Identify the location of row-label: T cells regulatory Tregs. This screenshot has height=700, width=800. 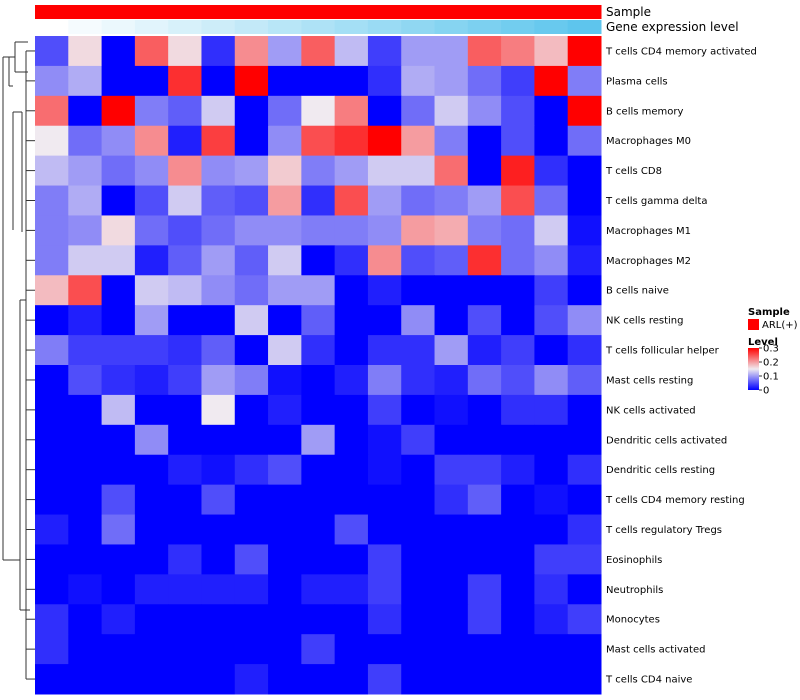
(663, 530).